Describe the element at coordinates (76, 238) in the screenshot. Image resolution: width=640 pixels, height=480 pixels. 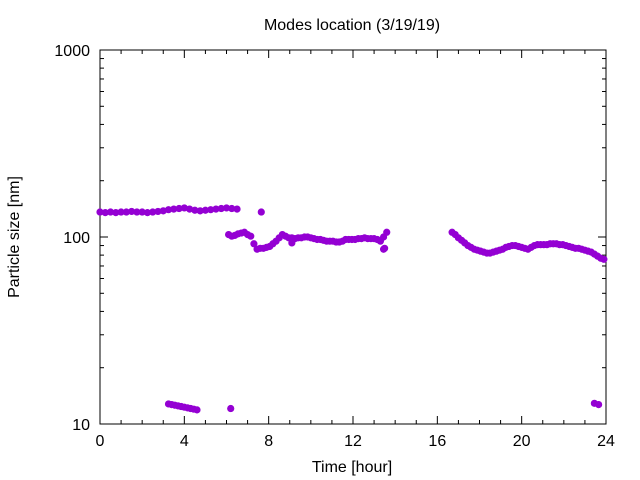
I see `y-tick-label: 100` at that location.